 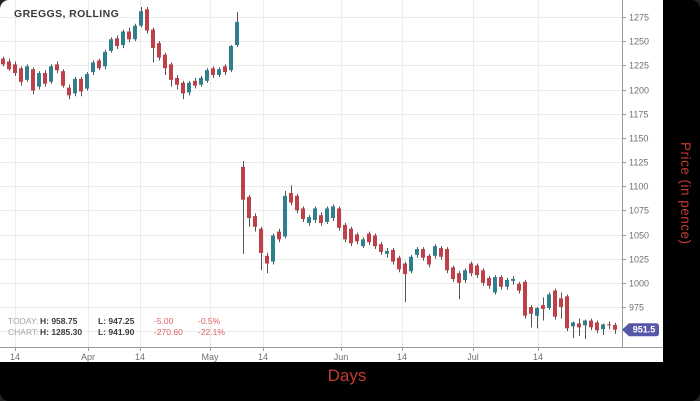 What do you see at coordinates (639, 42) in the screenshot?
I see `y-tick-label: 1250` at bounding box center [639, 42].